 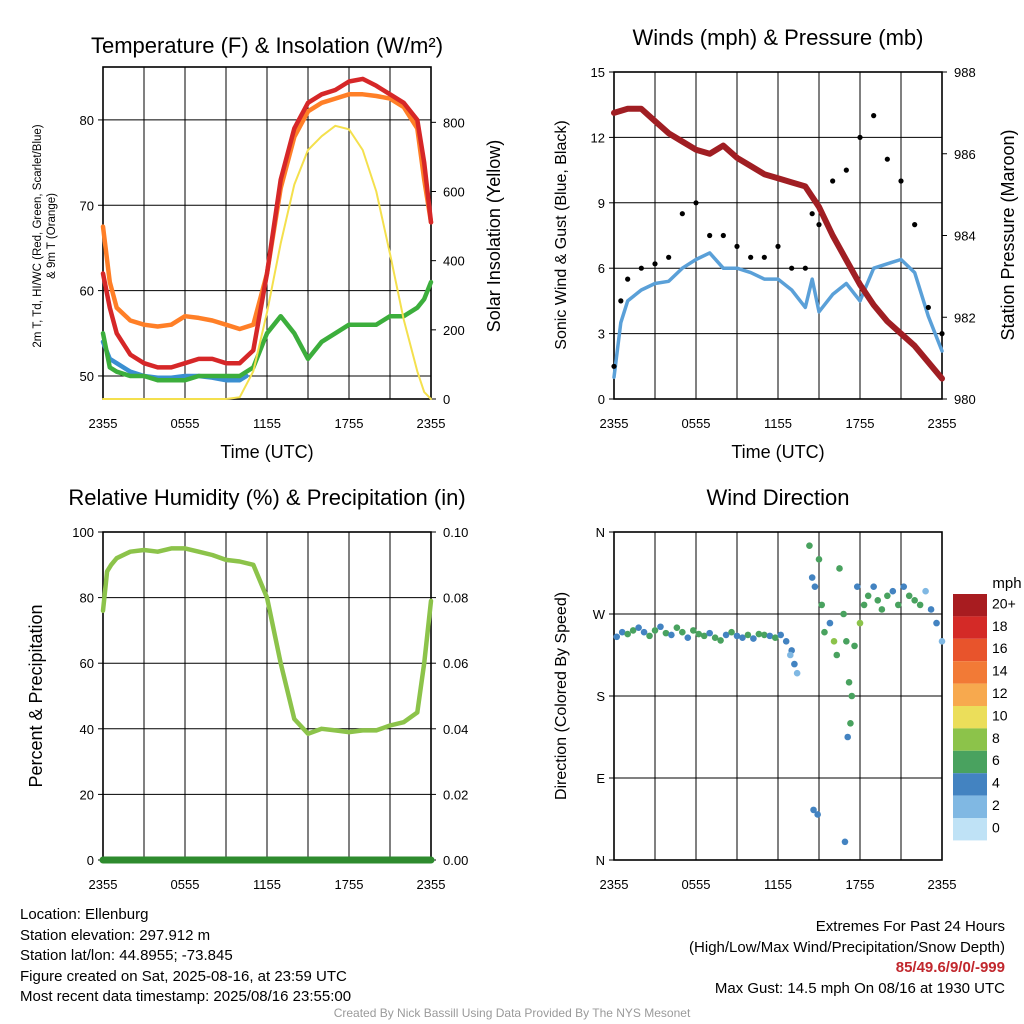 I want to click on y2-tick-label: 986, so click(x=965, y=154).